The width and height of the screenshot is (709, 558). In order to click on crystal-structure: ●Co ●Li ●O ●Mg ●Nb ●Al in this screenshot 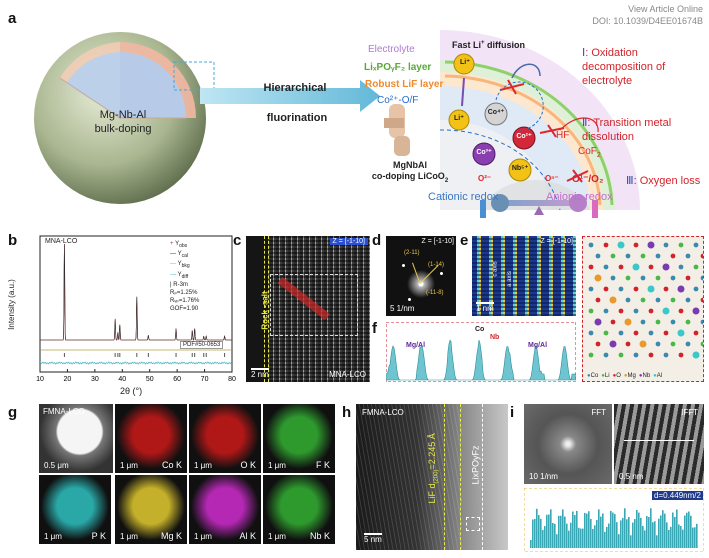, I will do `click(643, 309)`.